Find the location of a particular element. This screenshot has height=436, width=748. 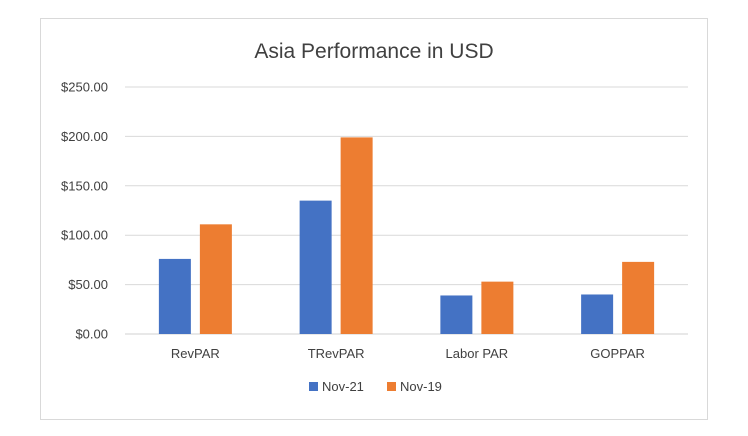

bar-nov-19-trevpar is located at coordinates (356, 235).